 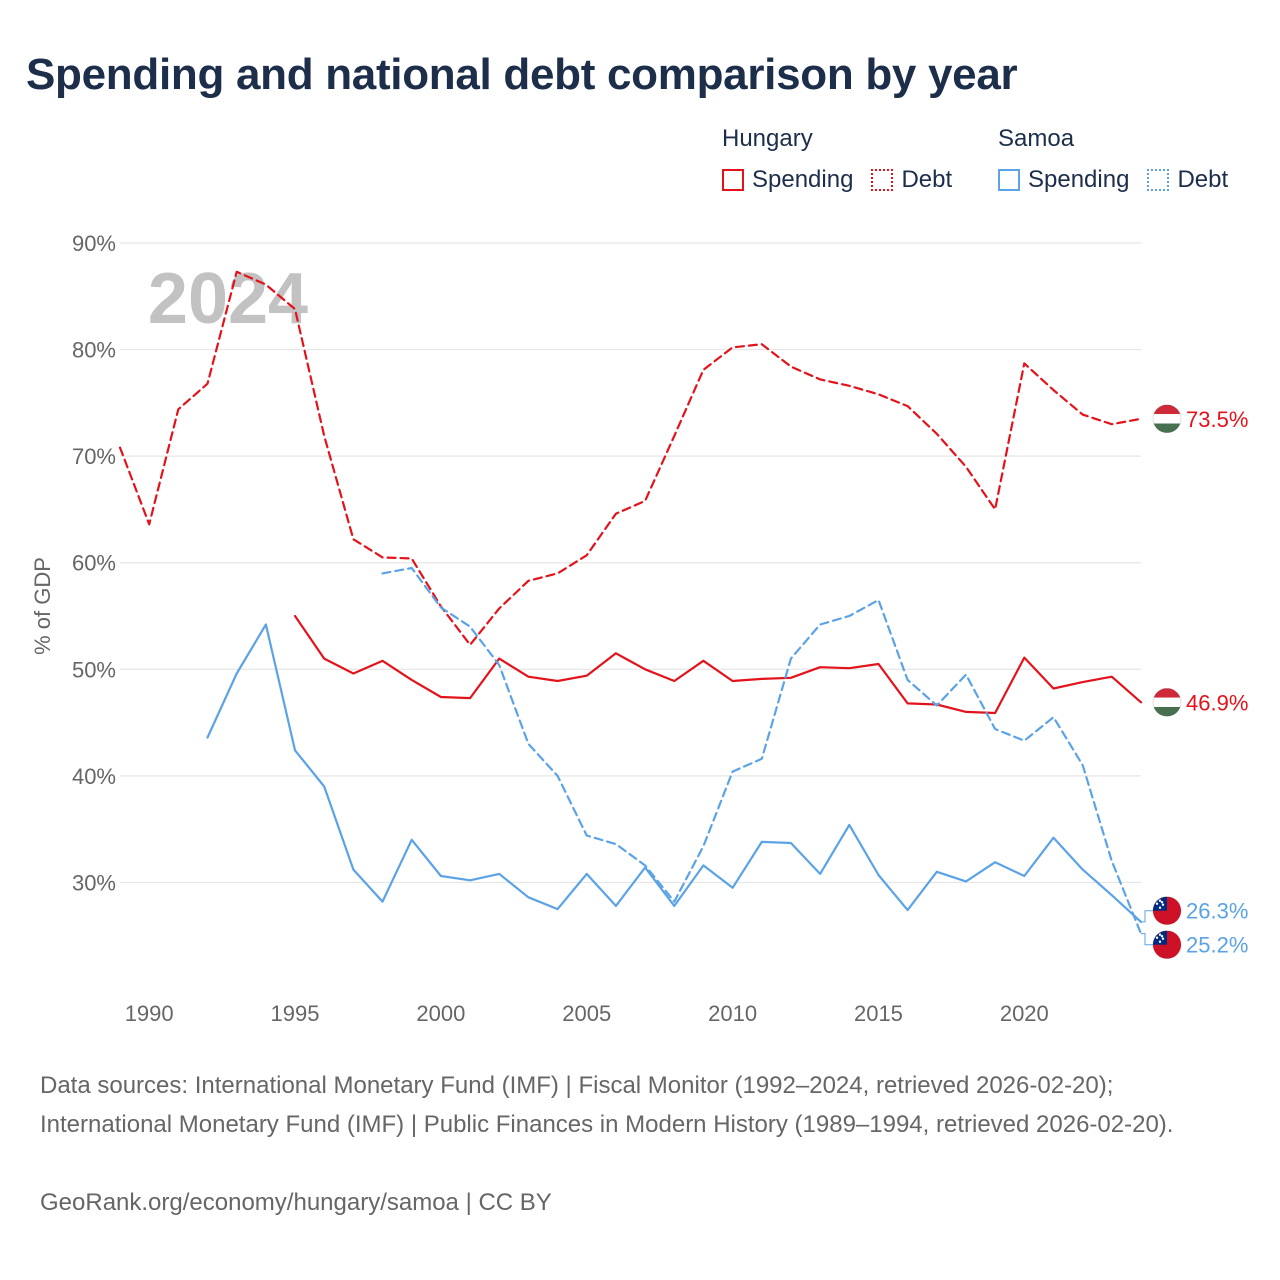 I want to click on legend-group-hungary: Hungary Spending Debt, so click(x=846, y=159).